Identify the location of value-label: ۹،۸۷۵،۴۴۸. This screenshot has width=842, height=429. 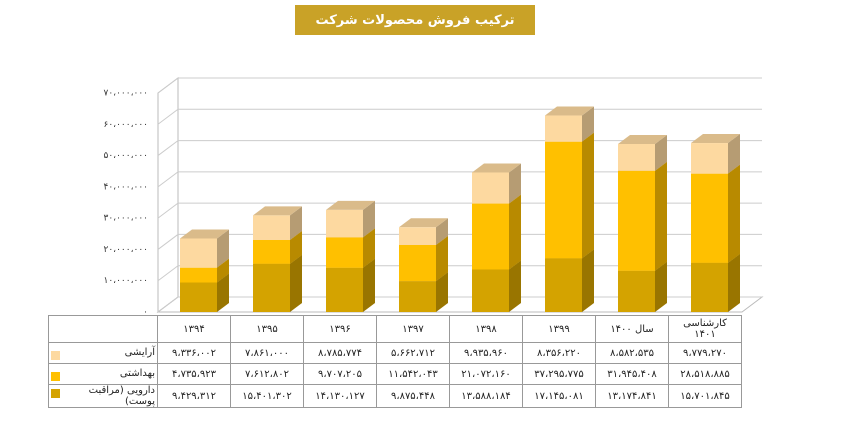
(413, 396).